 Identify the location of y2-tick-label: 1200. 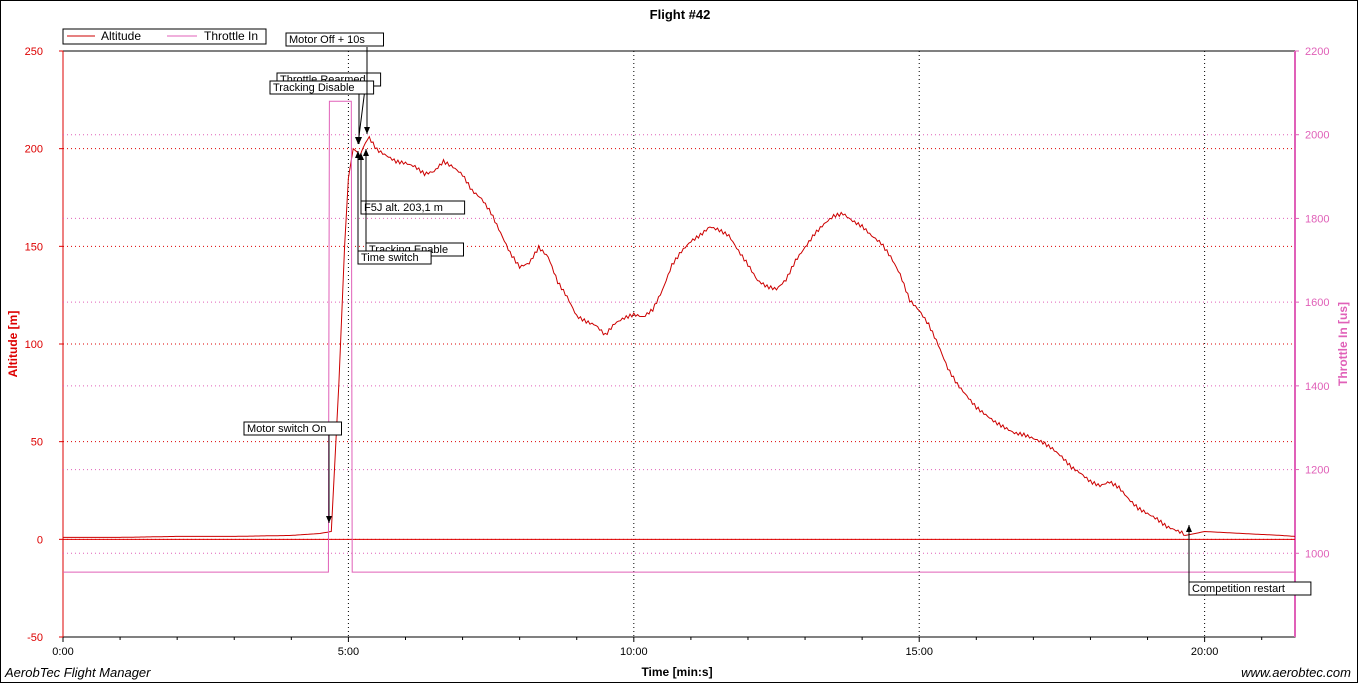
(1317, 471).